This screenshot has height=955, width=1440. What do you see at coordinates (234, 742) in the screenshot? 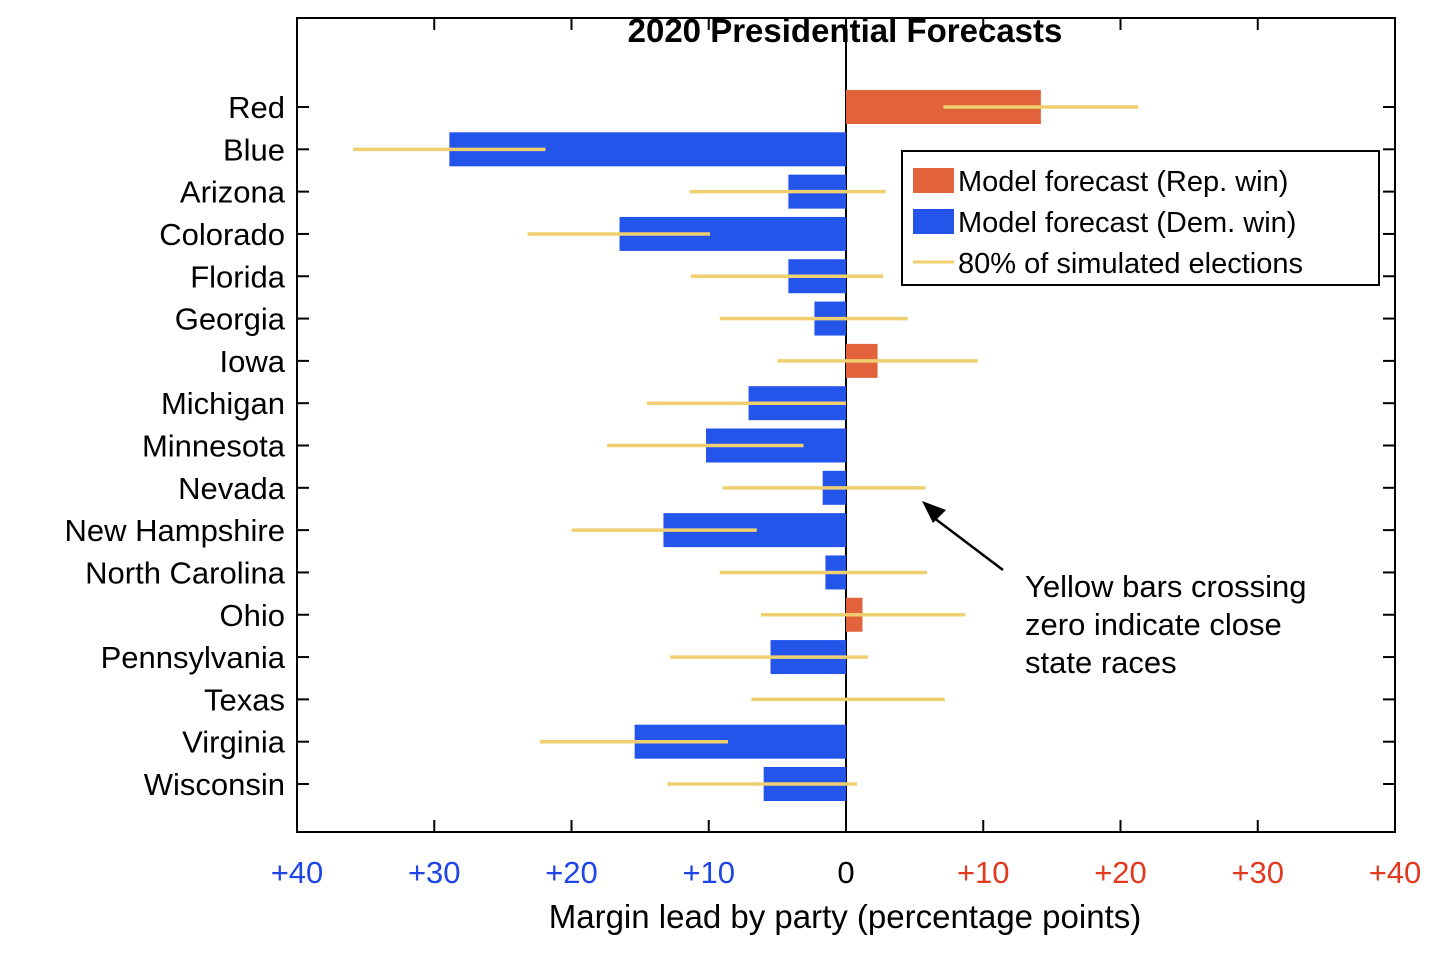
I see `y-tick-label: Virginia` at bounding box center [234, 742].